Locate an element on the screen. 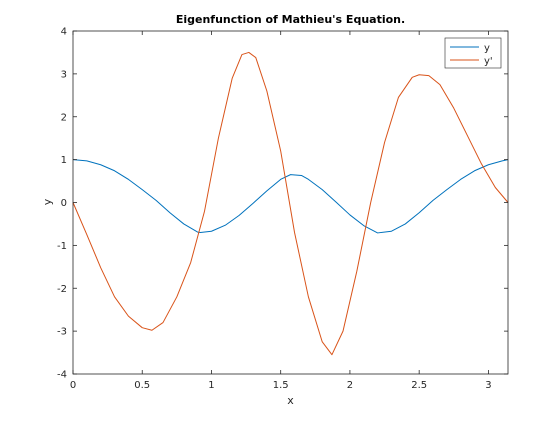 This screenshot has width=560, height=425. legend-label-yprime: y' is located at coordinates (488, 61).